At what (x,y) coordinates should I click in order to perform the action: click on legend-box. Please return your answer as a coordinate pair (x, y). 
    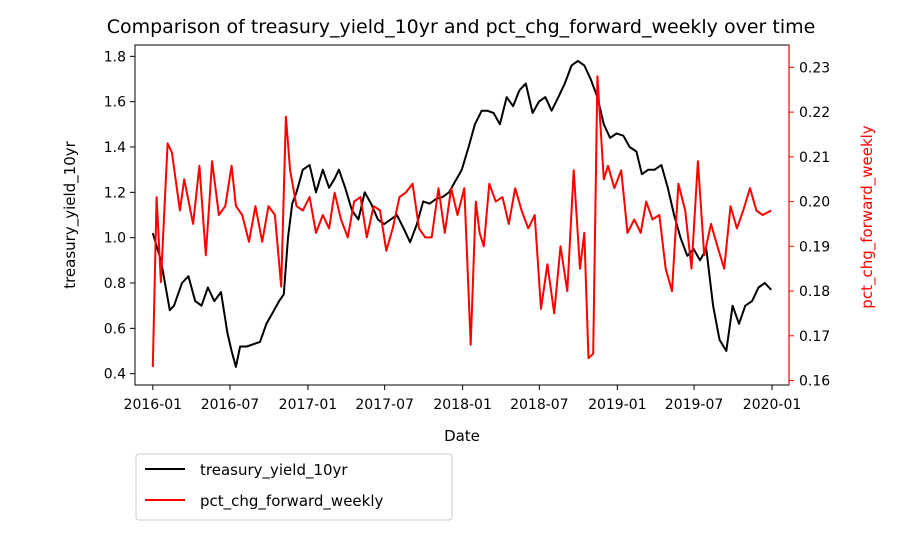
    Looking at the image, I should click on (294, 487).